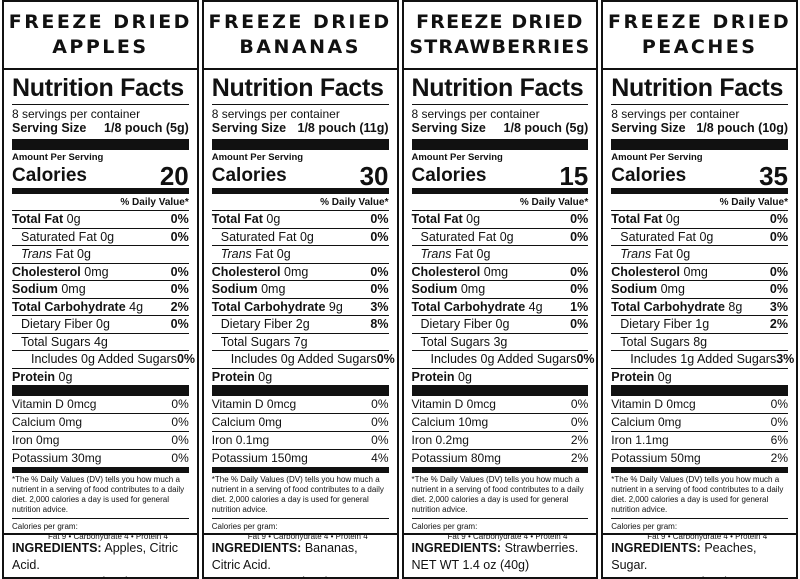  I want to click on saturated-fat-value: 0g, so click(506, 236).